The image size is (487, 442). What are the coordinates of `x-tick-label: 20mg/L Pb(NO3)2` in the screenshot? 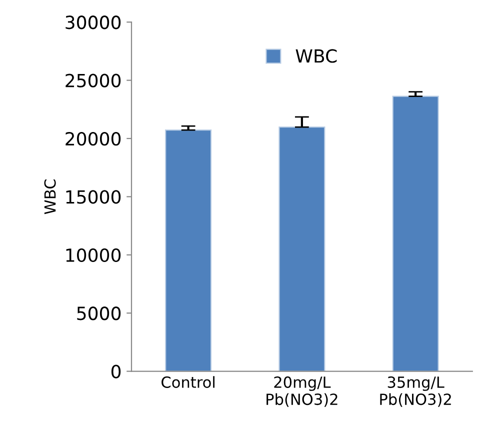 It's located at (302, 391).